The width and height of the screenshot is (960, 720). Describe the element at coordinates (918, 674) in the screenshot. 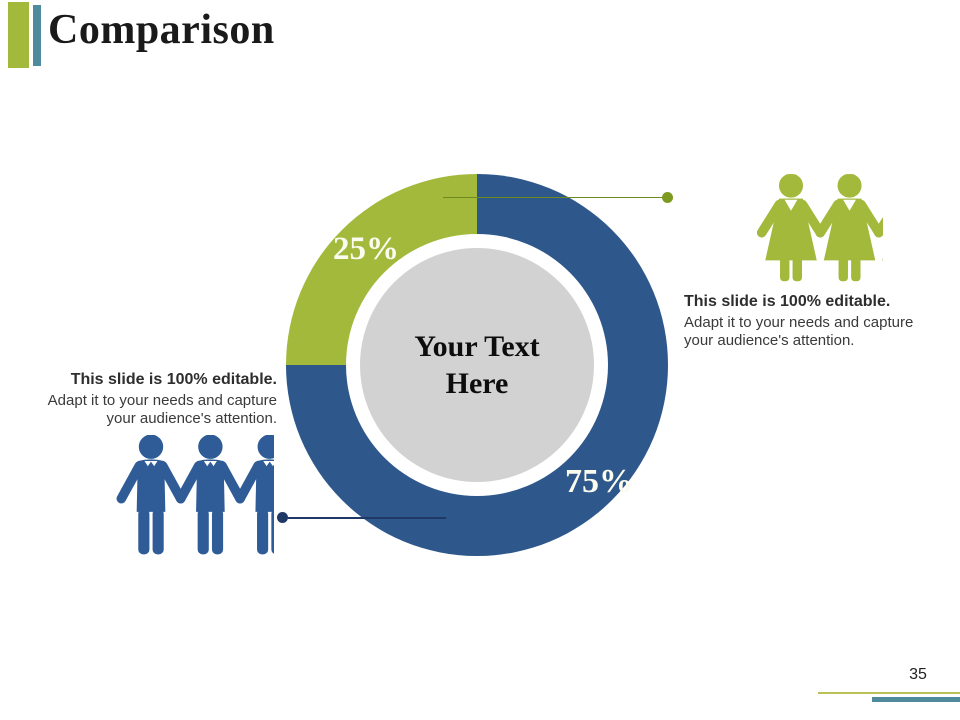

I see `page-number: 35` at that location.